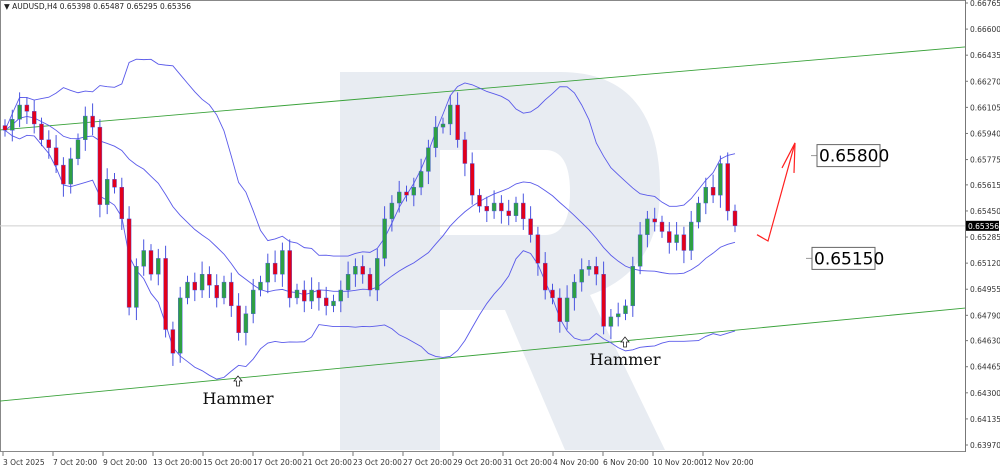 The image size is (1000, 468). I want to click on y-tick-label: 0.64790, so click(985, 315).